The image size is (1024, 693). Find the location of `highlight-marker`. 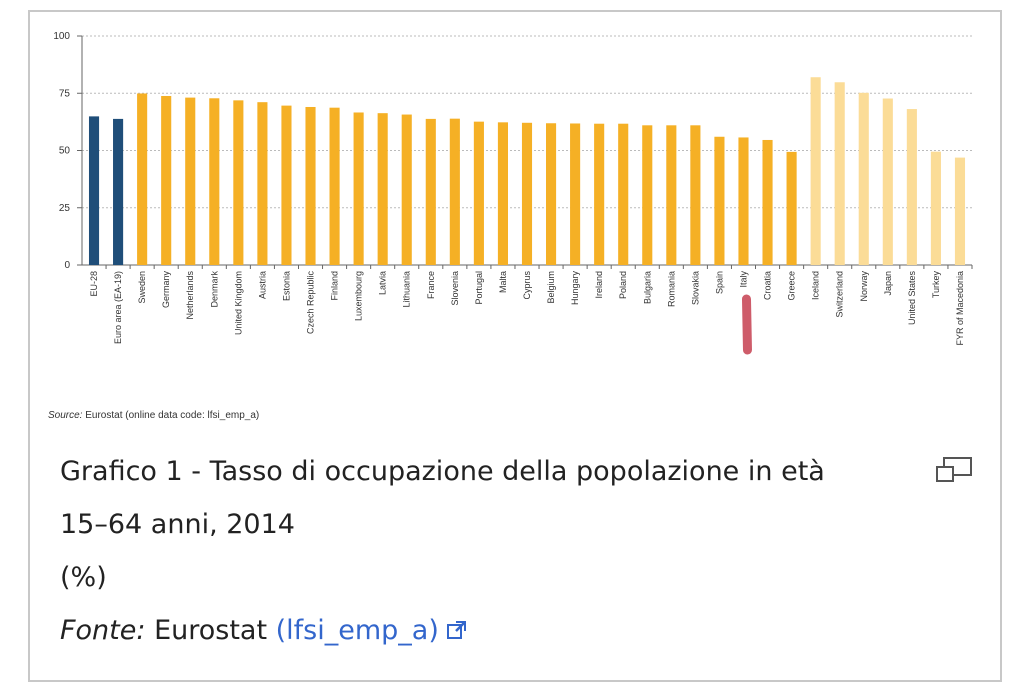

highlight-marker is located at coordinates (746, 324).